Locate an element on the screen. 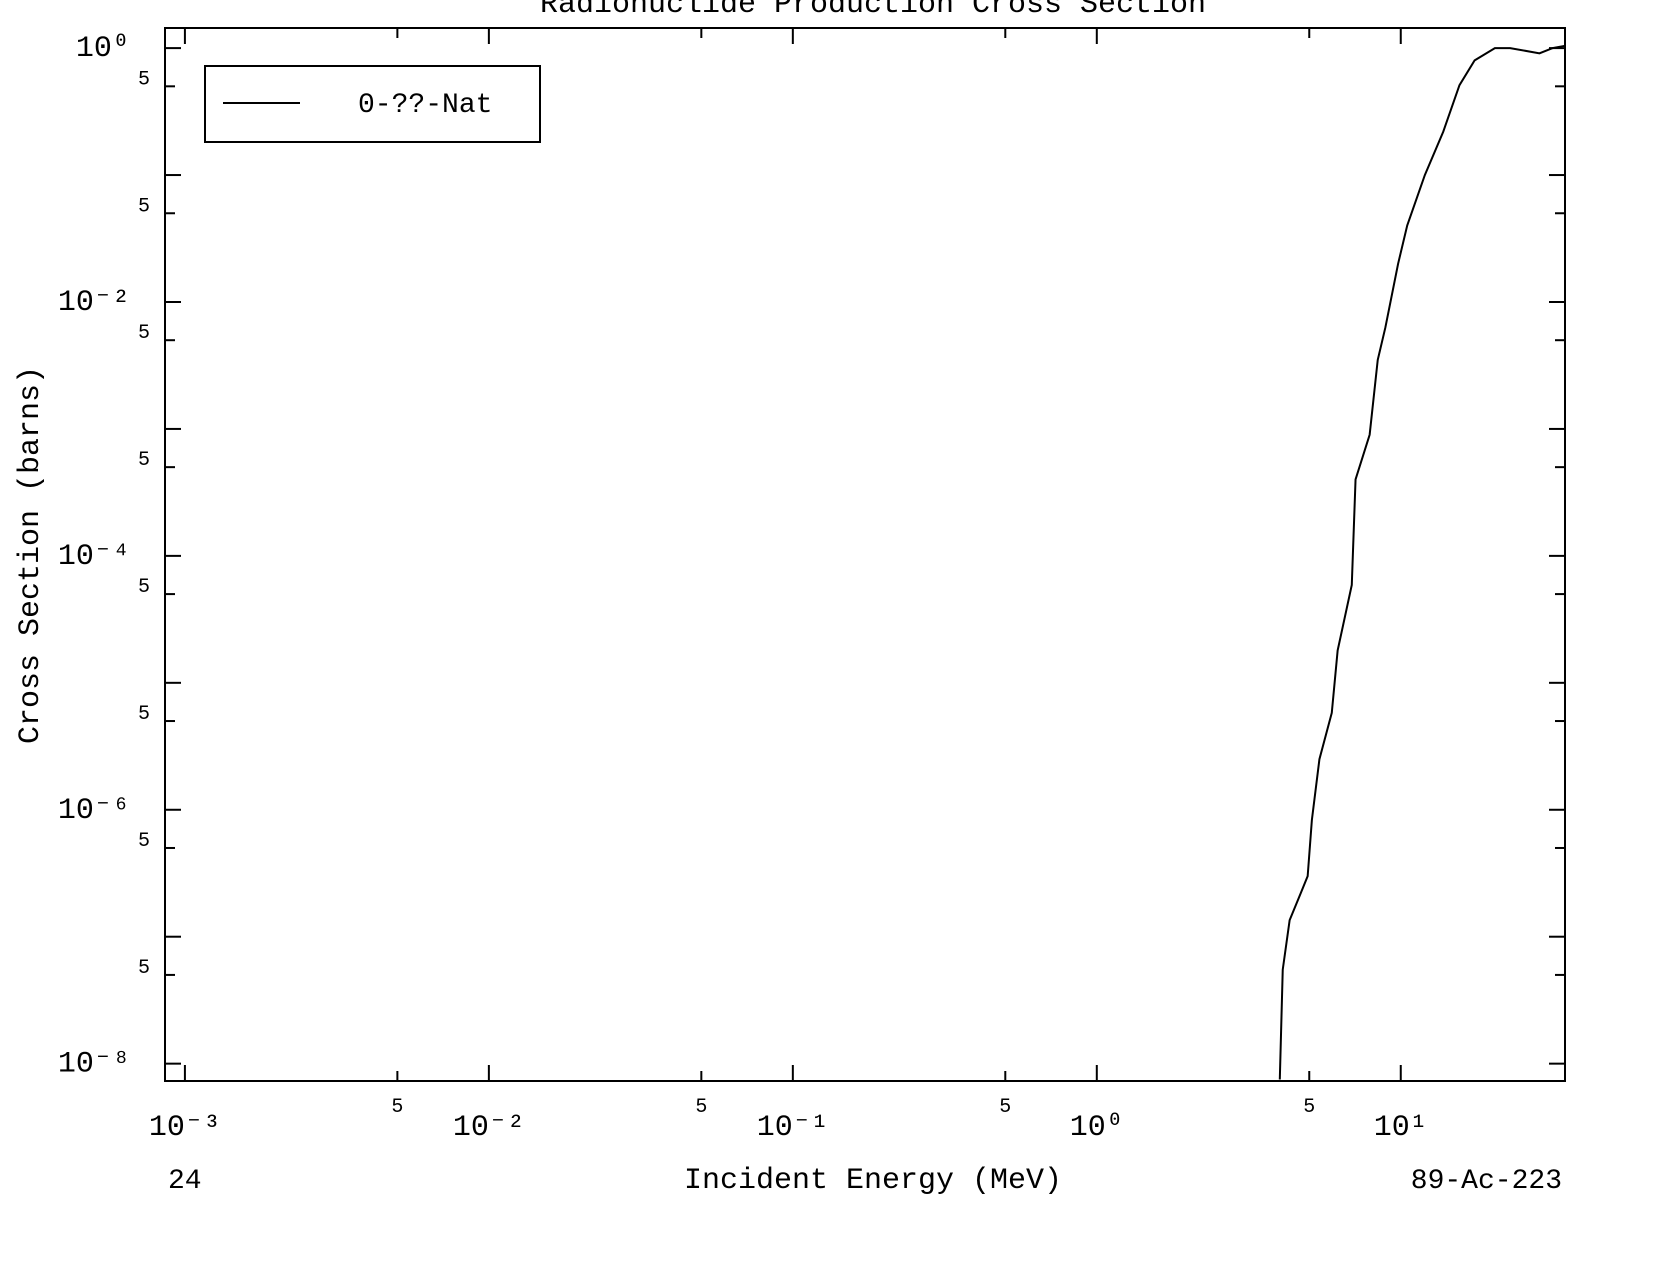  y-tick-label: 10⁻⁴ is located at coordinates (94, 557).